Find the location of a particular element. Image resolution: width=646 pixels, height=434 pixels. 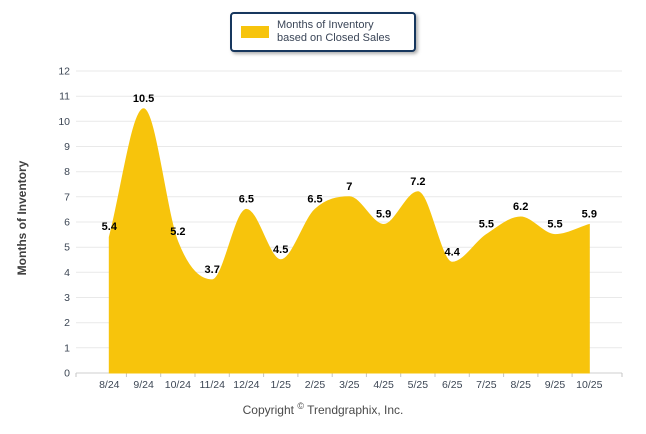

x-tick-label: 4/25 is located at coordinates (383, 385).